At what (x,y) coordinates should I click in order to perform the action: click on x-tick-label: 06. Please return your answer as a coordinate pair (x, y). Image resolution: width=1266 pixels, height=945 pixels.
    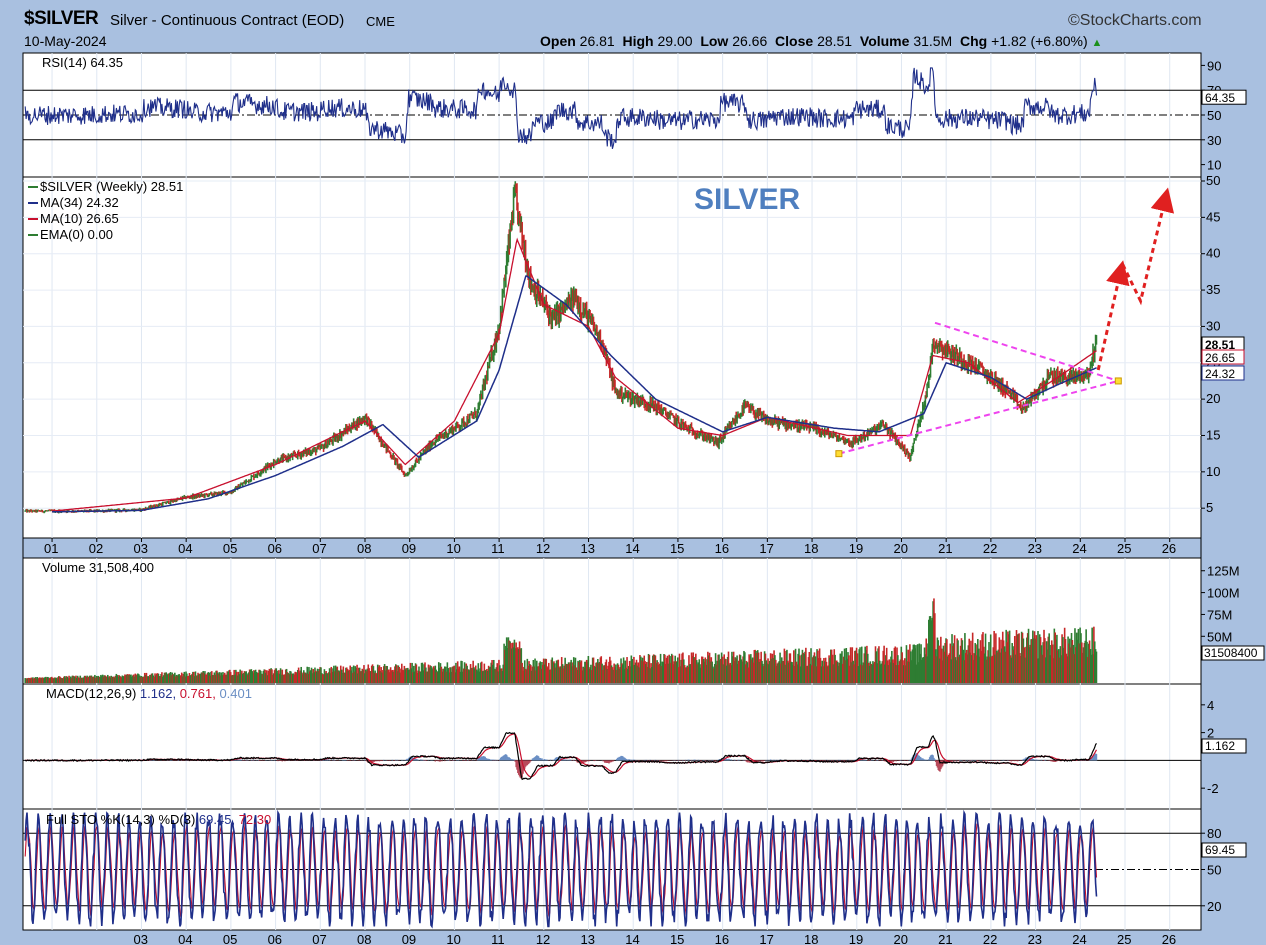
    Looking at the image, I should click on (275, 548).